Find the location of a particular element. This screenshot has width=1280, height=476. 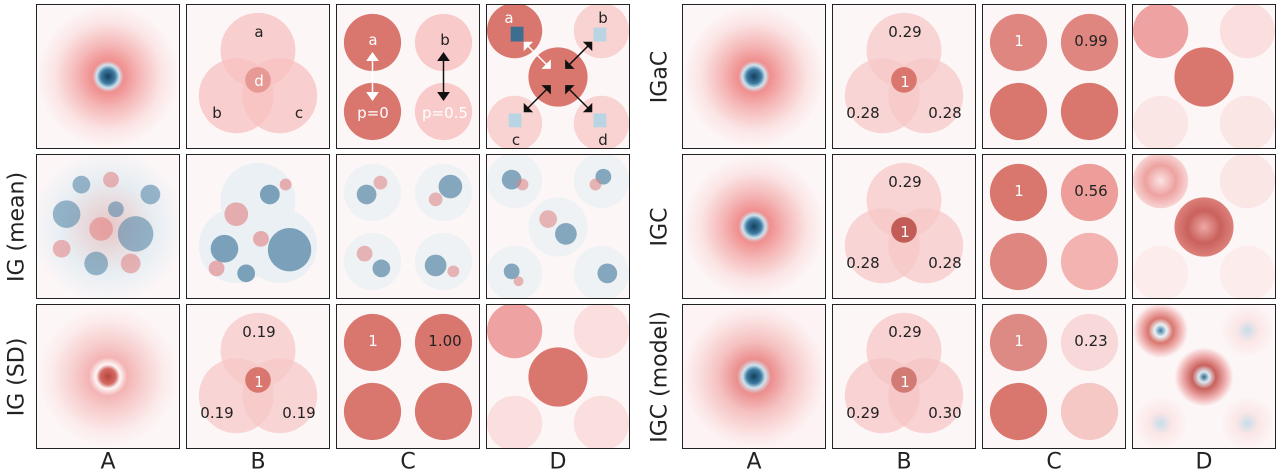

panel-schematic-a is located at coordinates (108, 76).